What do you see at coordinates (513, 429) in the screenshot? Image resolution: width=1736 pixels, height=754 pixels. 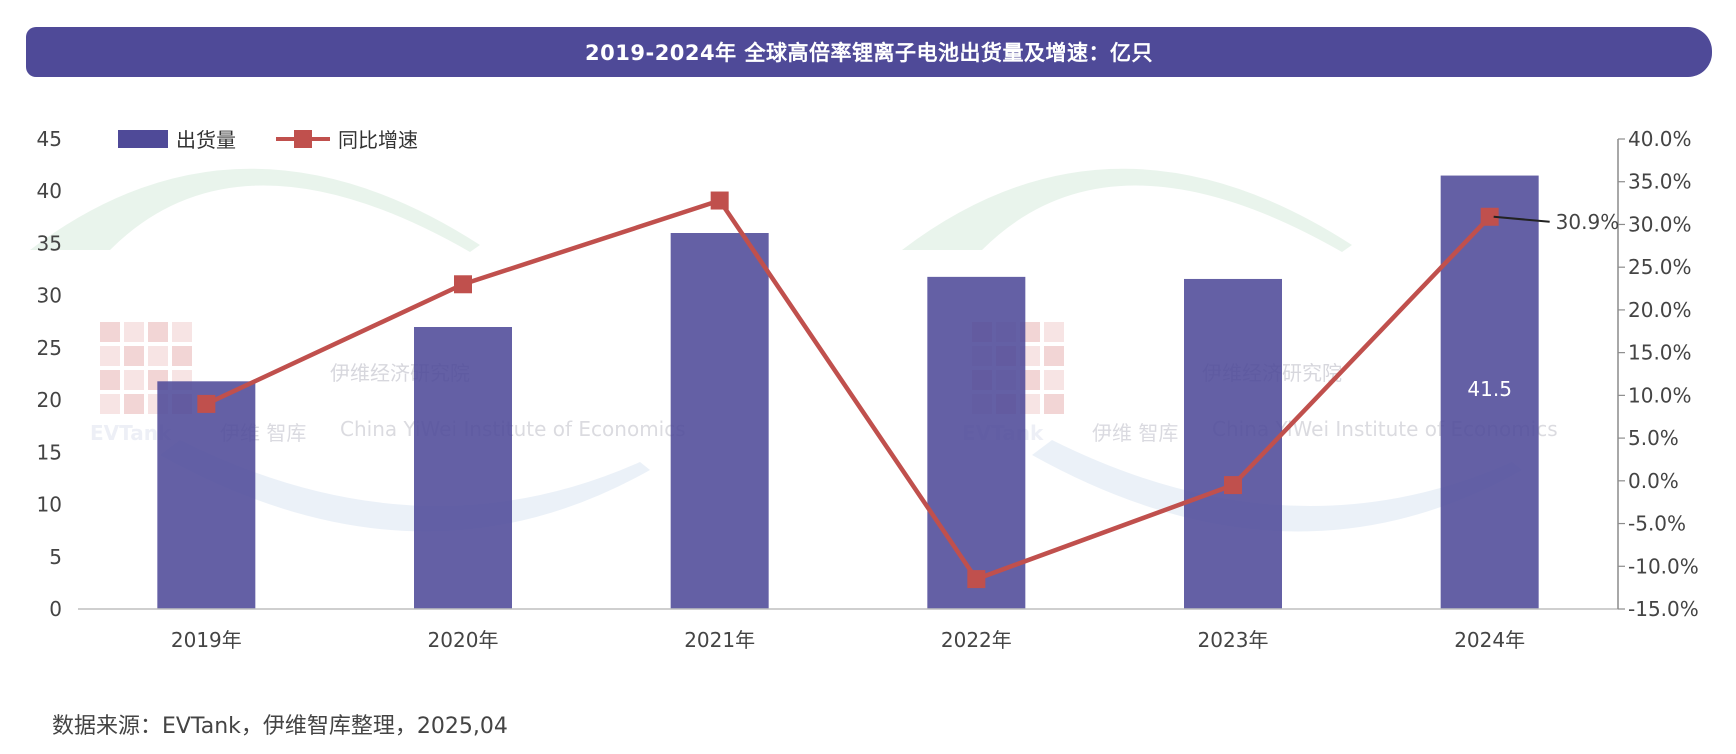 I see `watermark-name-en: China YiWei Institute of Economics` at bounding box center [513, 429].